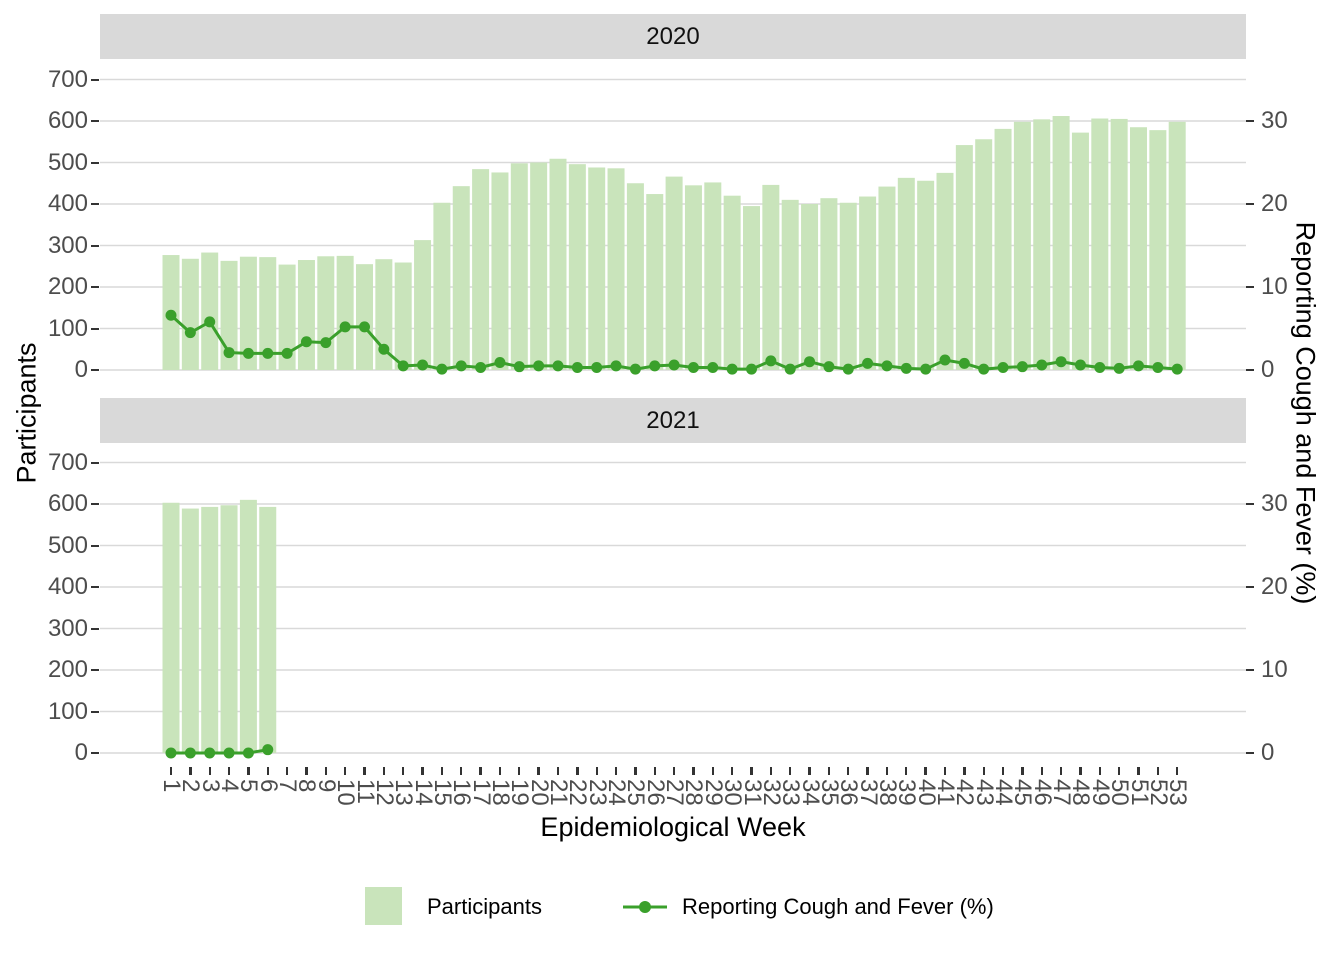  What do you see at coordinates (673, 827) in the screenshot?
I see `x-axis-title: Epidemiological Week` at bounding box center [673, 827].